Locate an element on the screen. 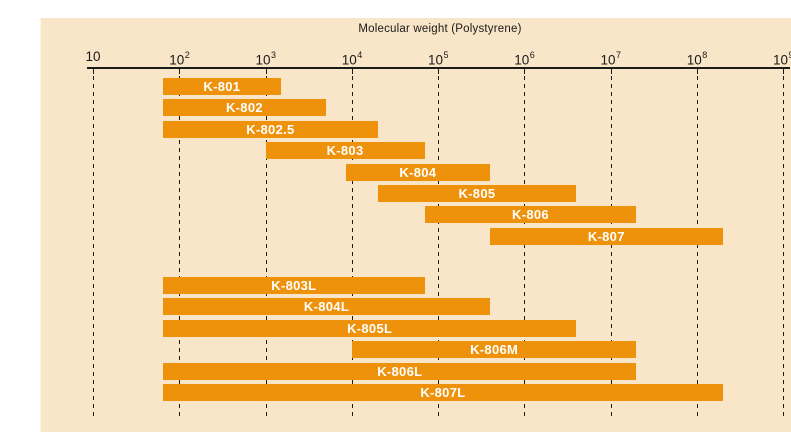  range-bar-k-803l: K-803L is located at coordinates (294, 285).